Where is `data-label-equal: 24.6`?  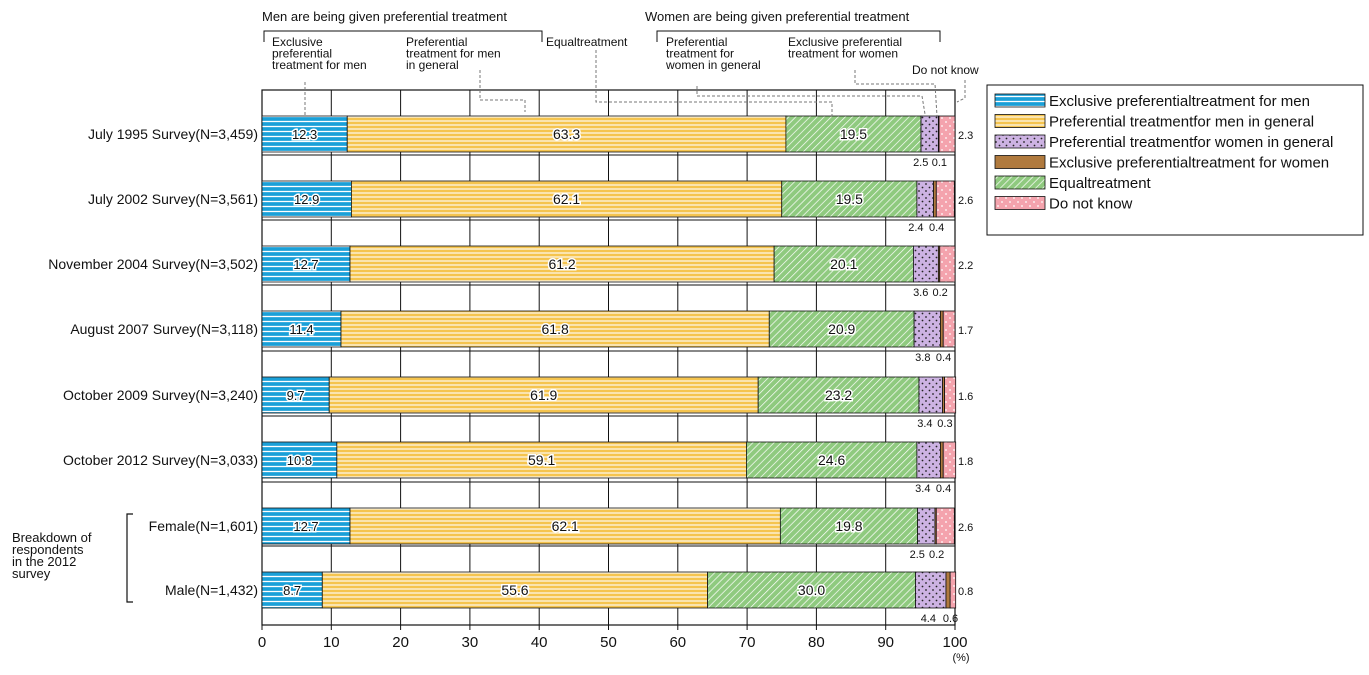
data-label-equal: 24.6 is located at coordinates (831, 460).